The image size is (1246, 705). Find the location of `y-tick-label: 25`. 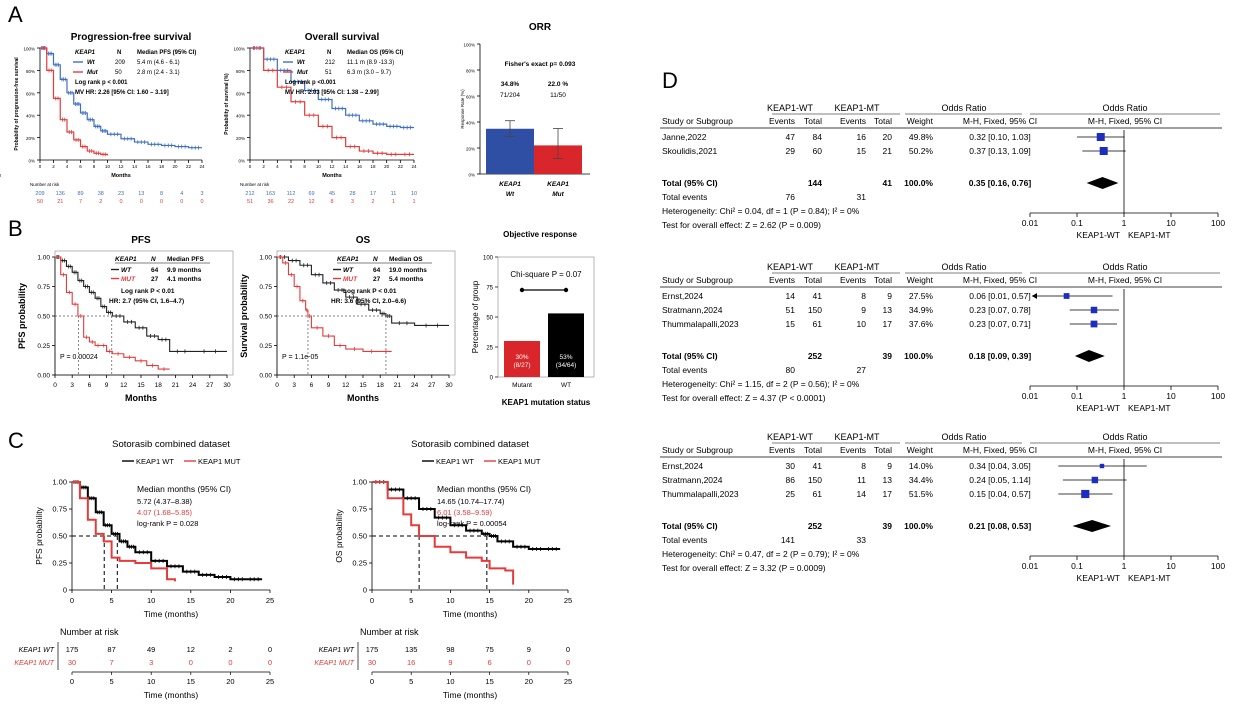

y-tick-label: 25 is located at coordinates (489, 349).